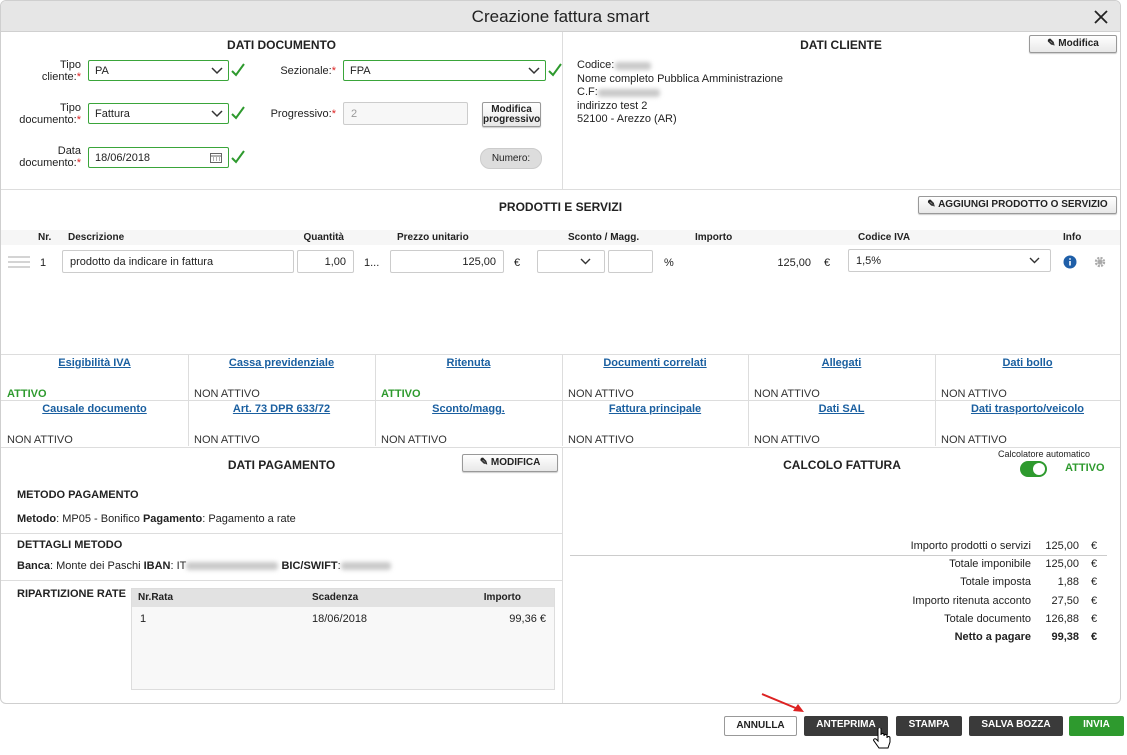  I want to click on total-label: Netto a pagare, so click(992, 637).